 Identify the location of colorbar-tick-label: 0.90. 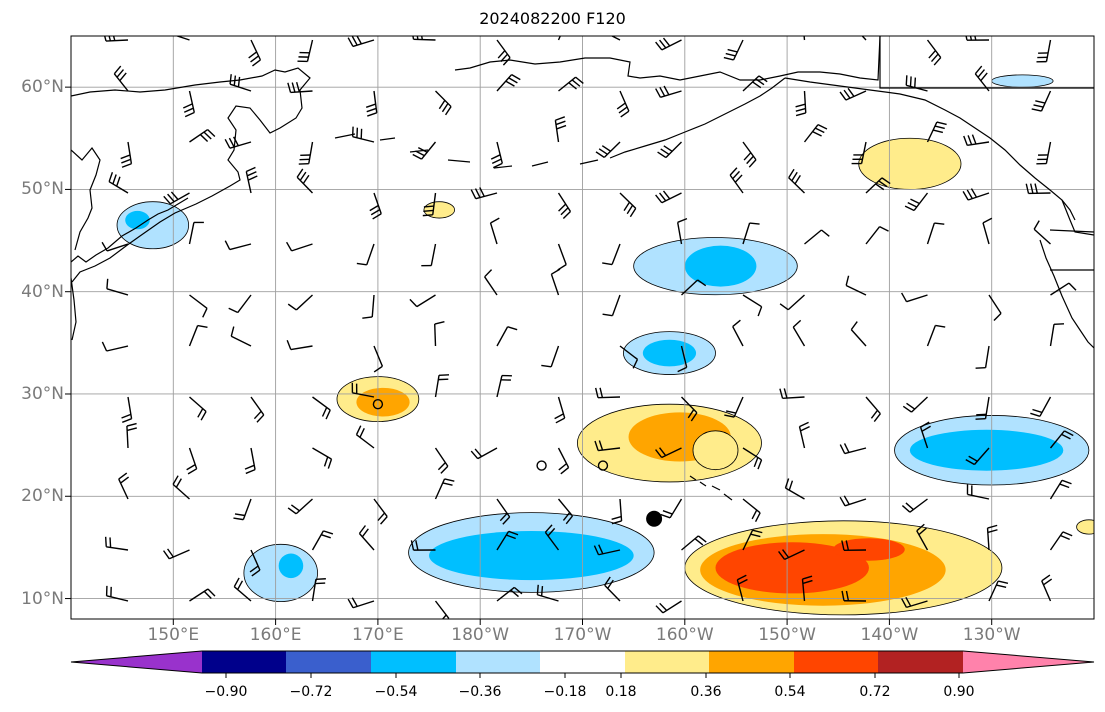
(959, 692).